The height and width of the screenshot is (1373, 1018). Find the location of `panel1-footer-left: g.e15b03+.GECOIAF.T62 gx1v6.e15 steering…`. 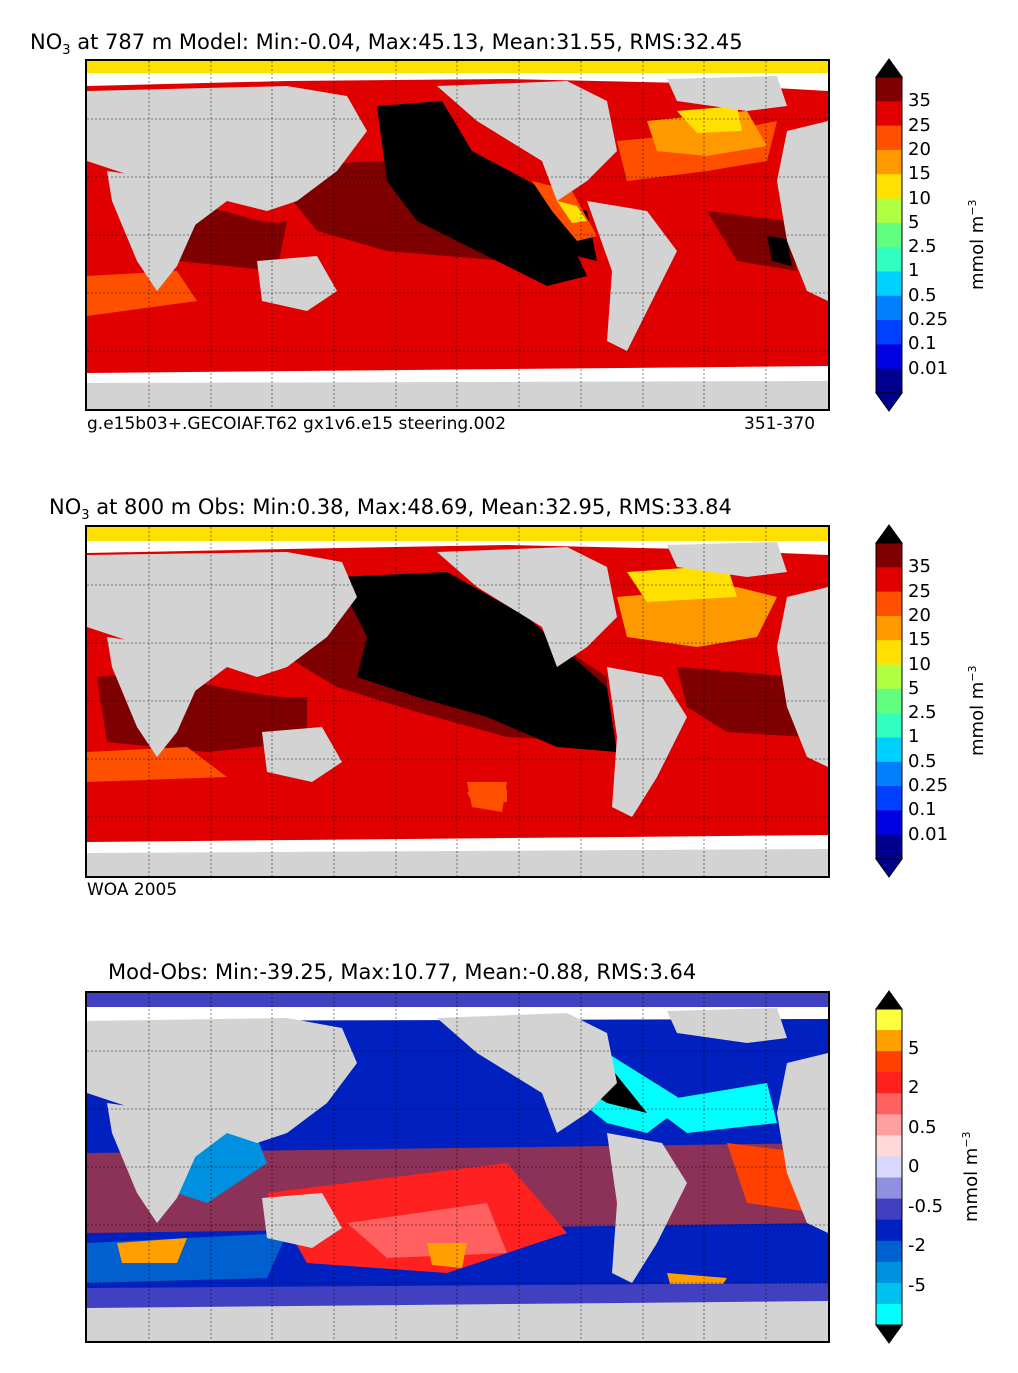

panel1-footer-left: g.e15b03+.GECOIAF.T62 gx1v6.e15 steering… is located at coordinates (297, 424).